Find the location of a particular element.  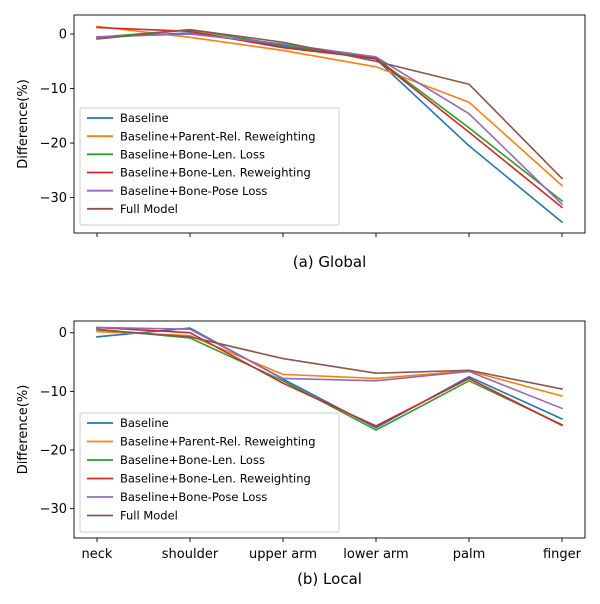

x-tick-label: upper arm is located at coordinates (283, 554).